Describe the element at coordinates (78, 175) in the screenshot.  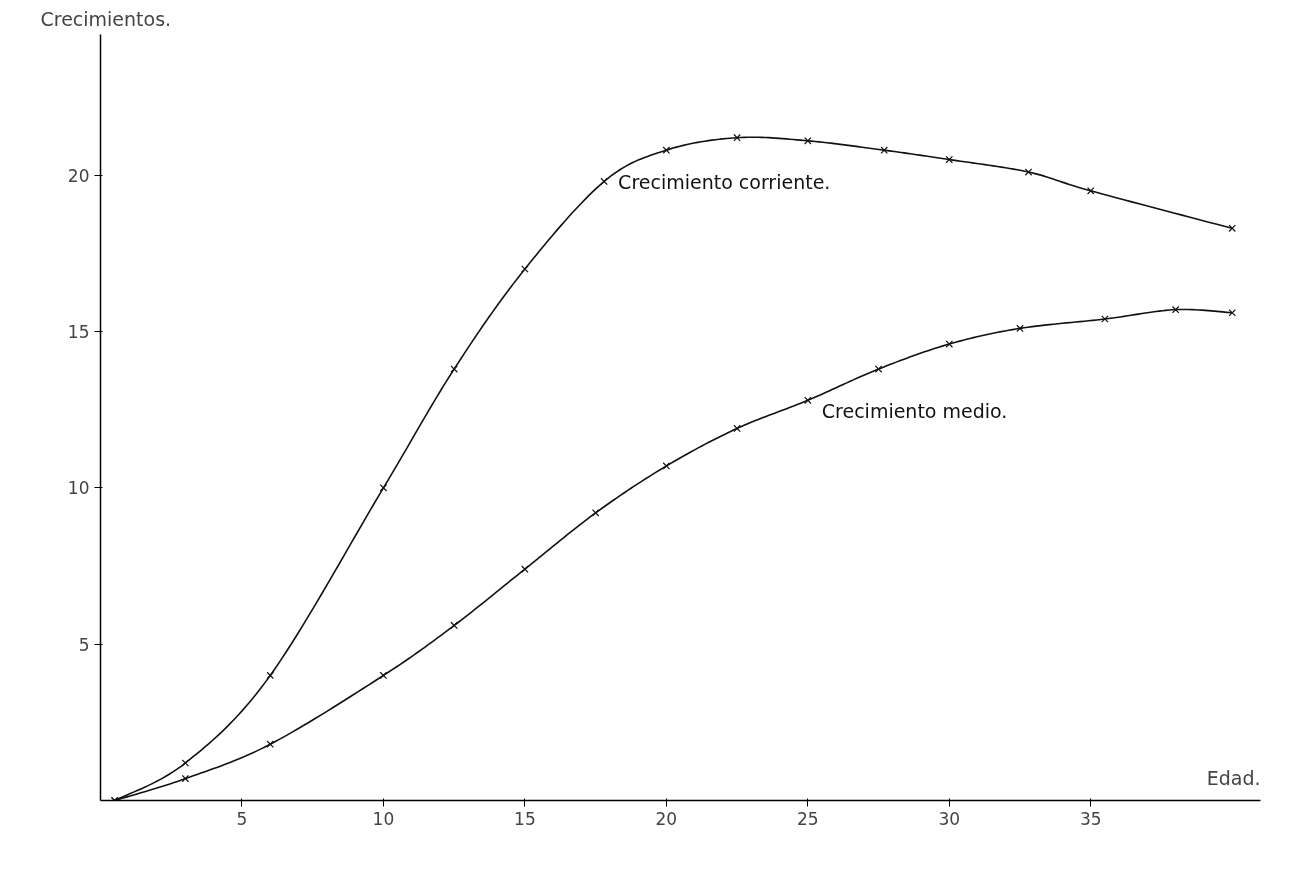
I see `y-tick-label: 20` at that location.